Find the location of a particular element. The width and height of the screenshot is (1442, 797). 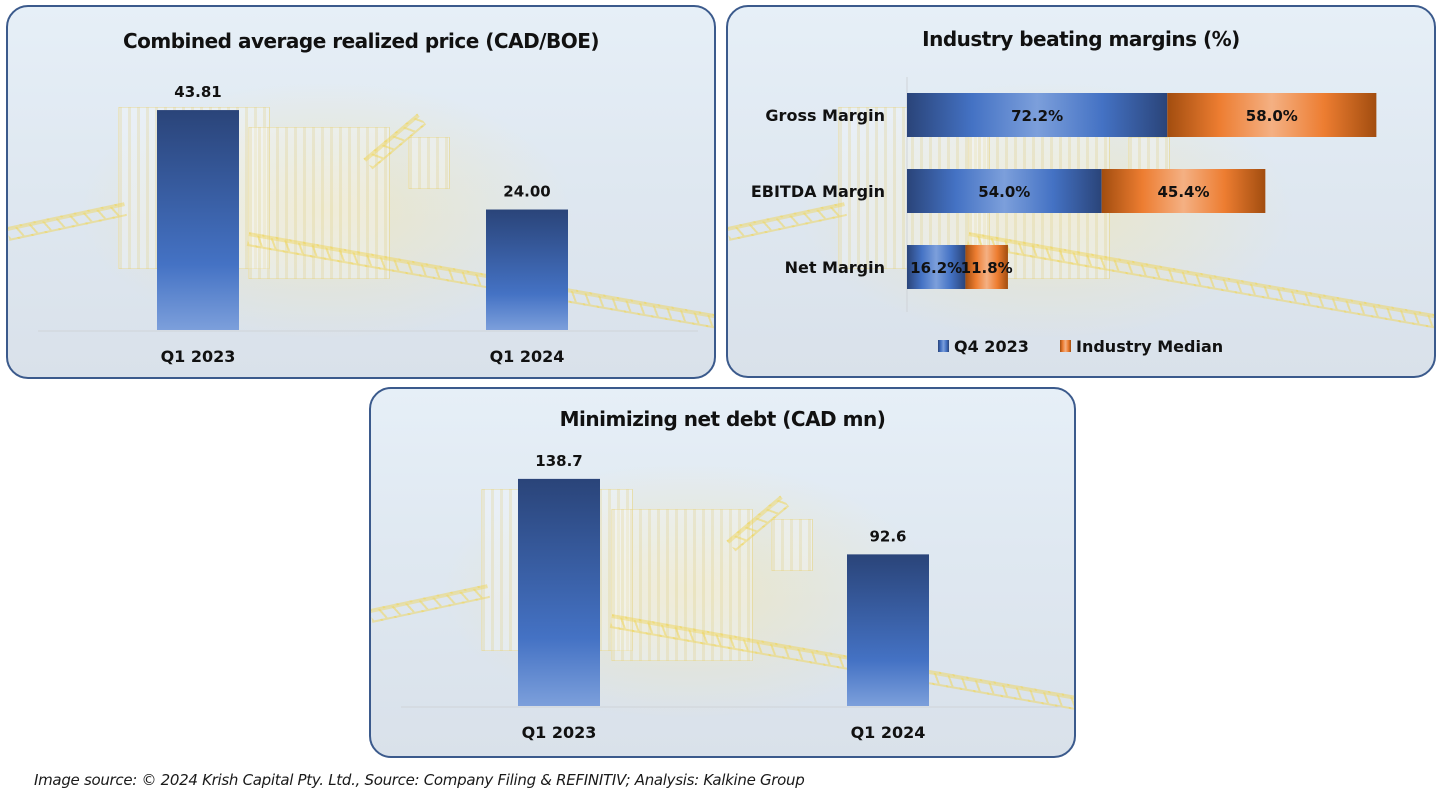

data-label: 58.0% is located at coordinates (1272, 116).